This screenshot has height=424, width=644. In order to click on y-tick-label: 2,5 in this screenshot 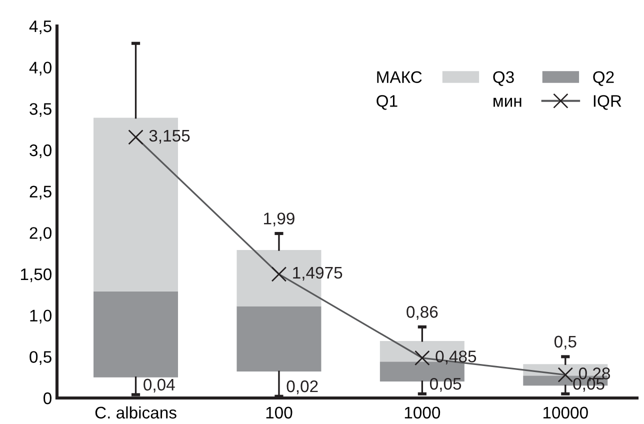, I will do `click(41, 193)`.